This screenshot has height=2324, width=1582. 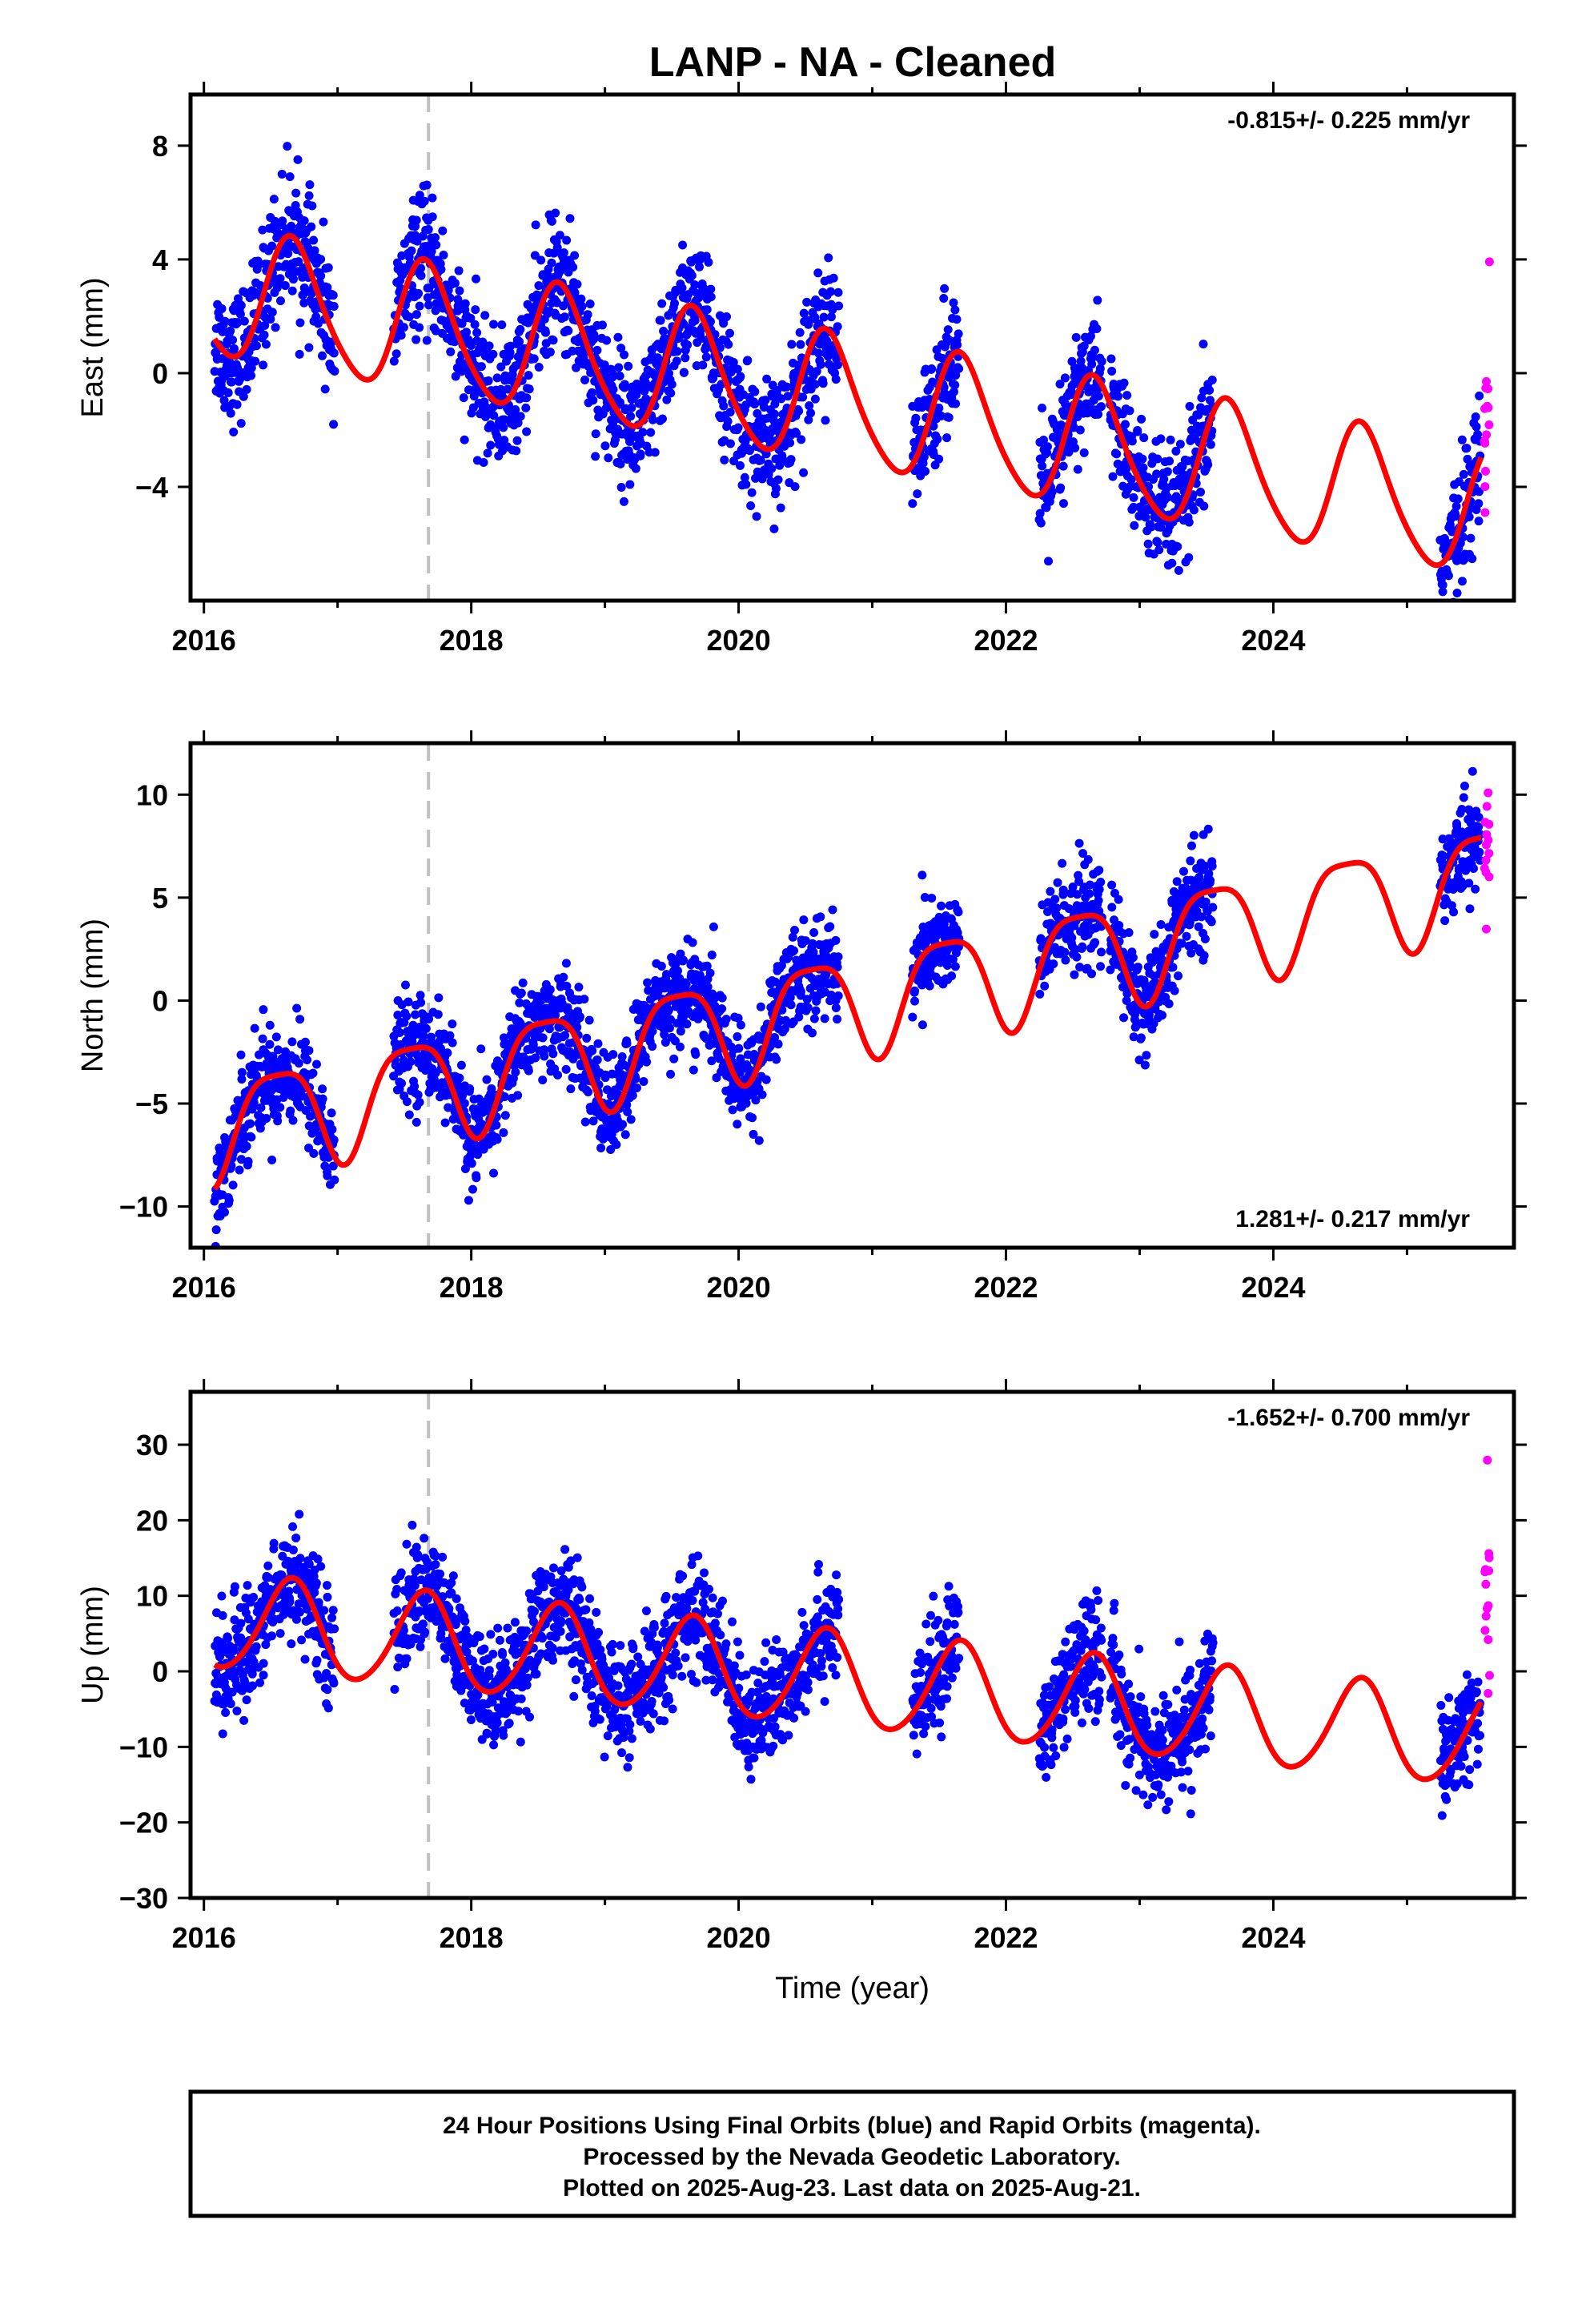 I want to click on y-tick-label: 8, so click(x=160, y=146).